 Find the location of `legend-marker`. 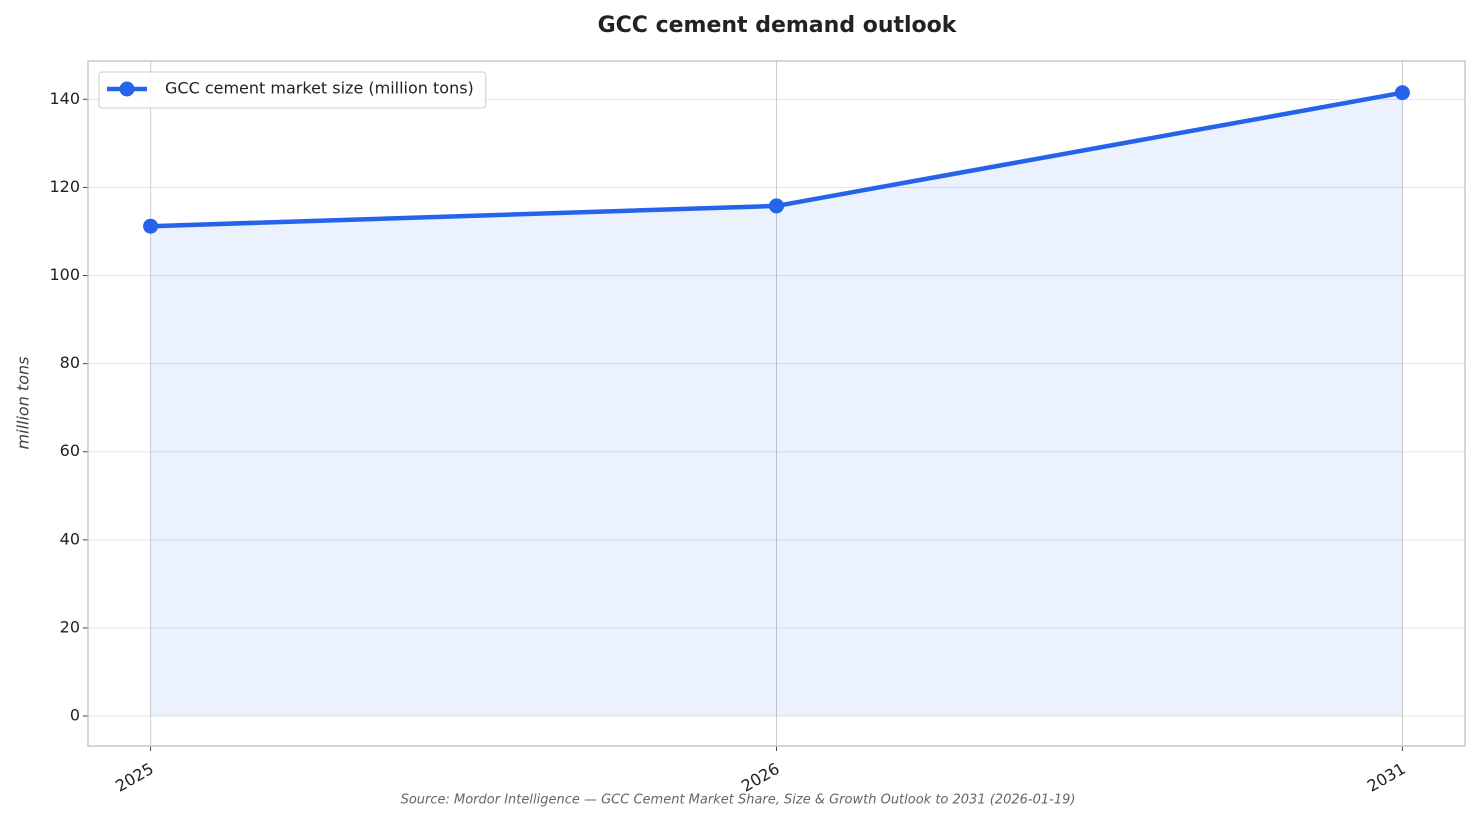

legend-marker is located at coordinates (127, 89).